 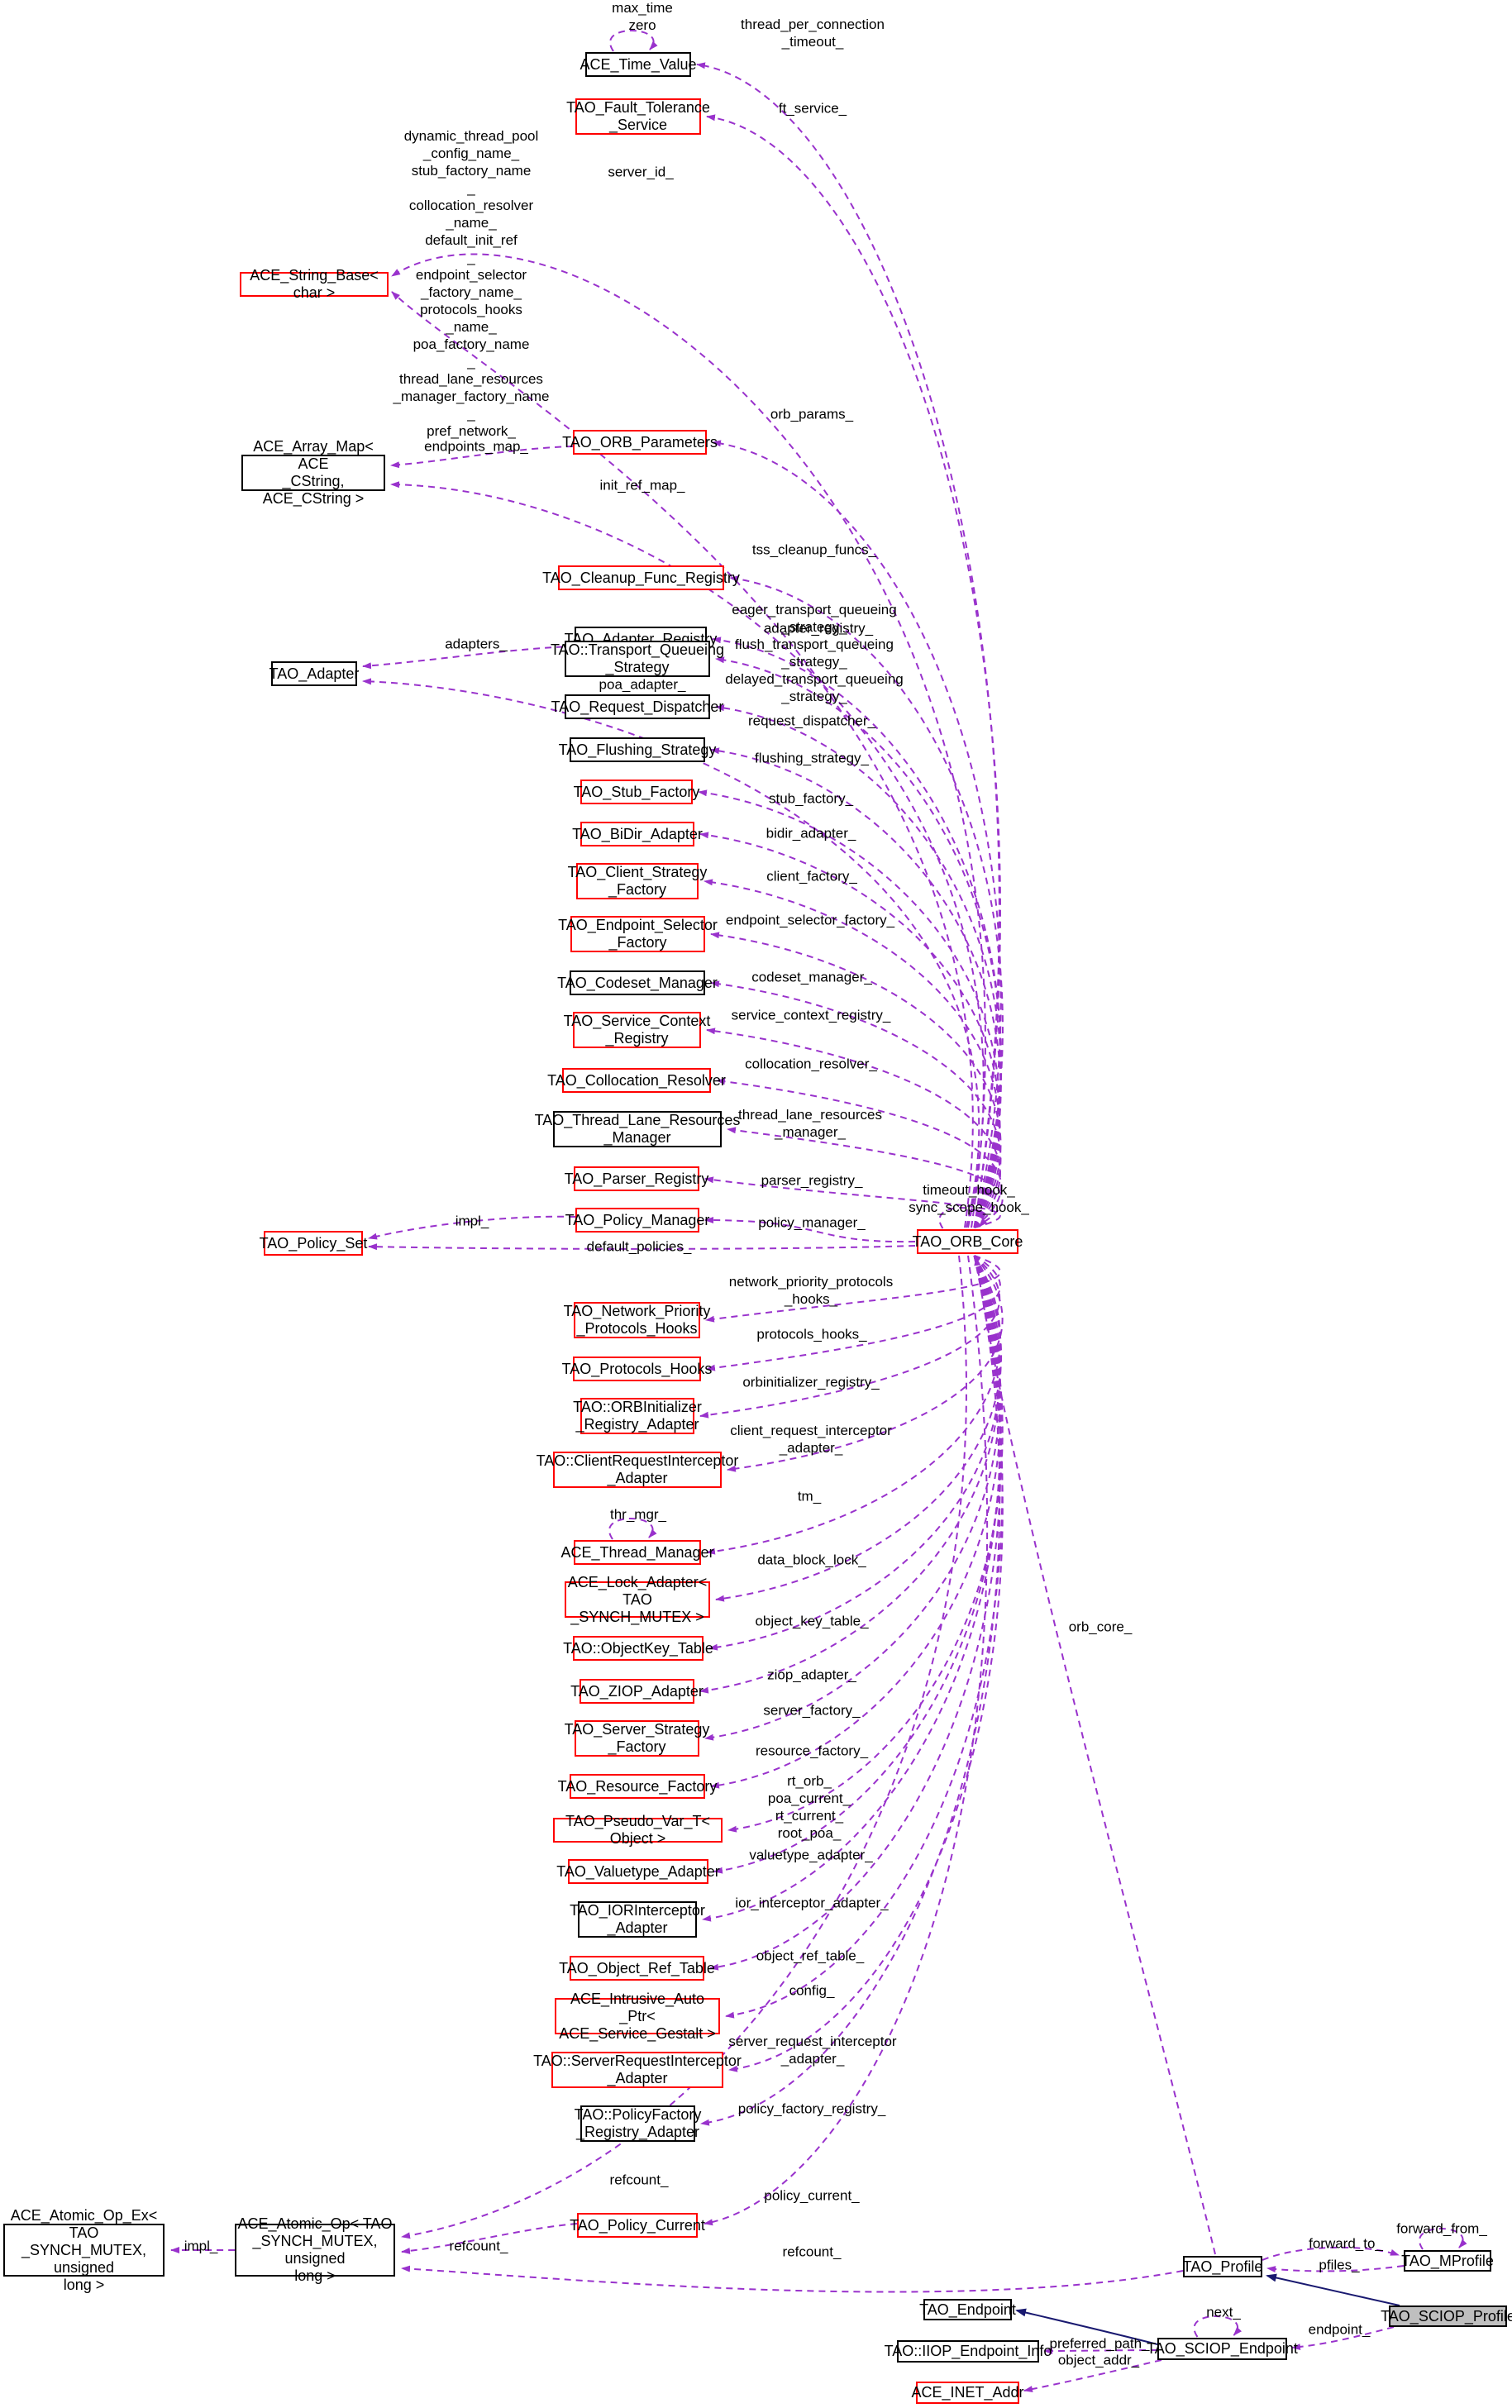 I want to click on edge-orb-core-to-policy-current, so click(x=846, y=1740).